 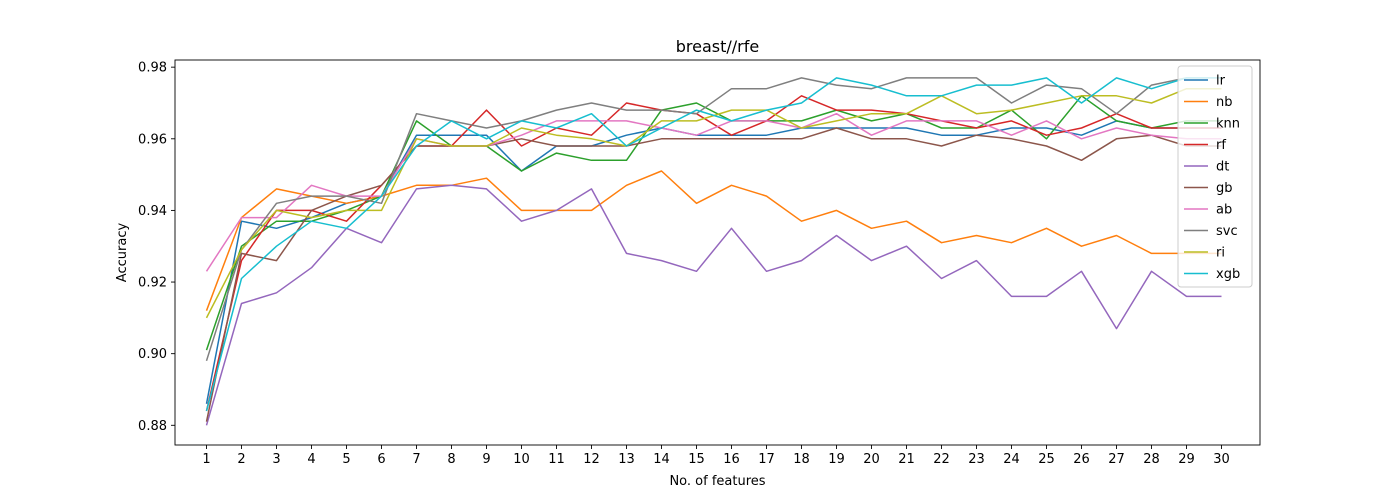 I want to click on y-tick-label: 0.92, so click(x=152, y=283).